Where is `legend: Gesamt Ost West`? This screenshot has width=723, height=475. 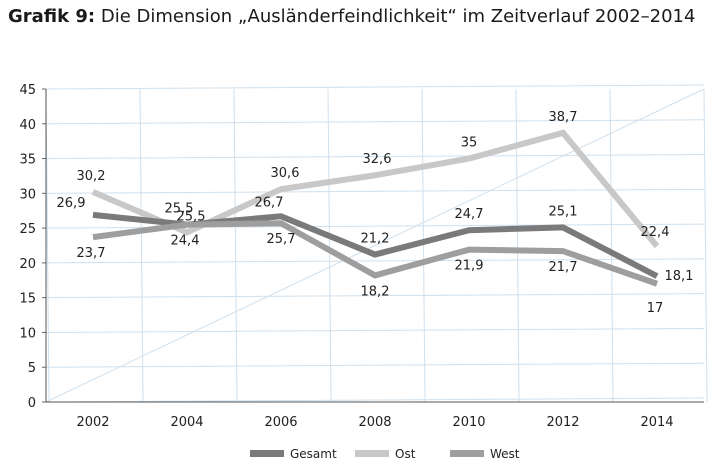 legend: Gesamt Ost West is located at coordinates (385, 454).